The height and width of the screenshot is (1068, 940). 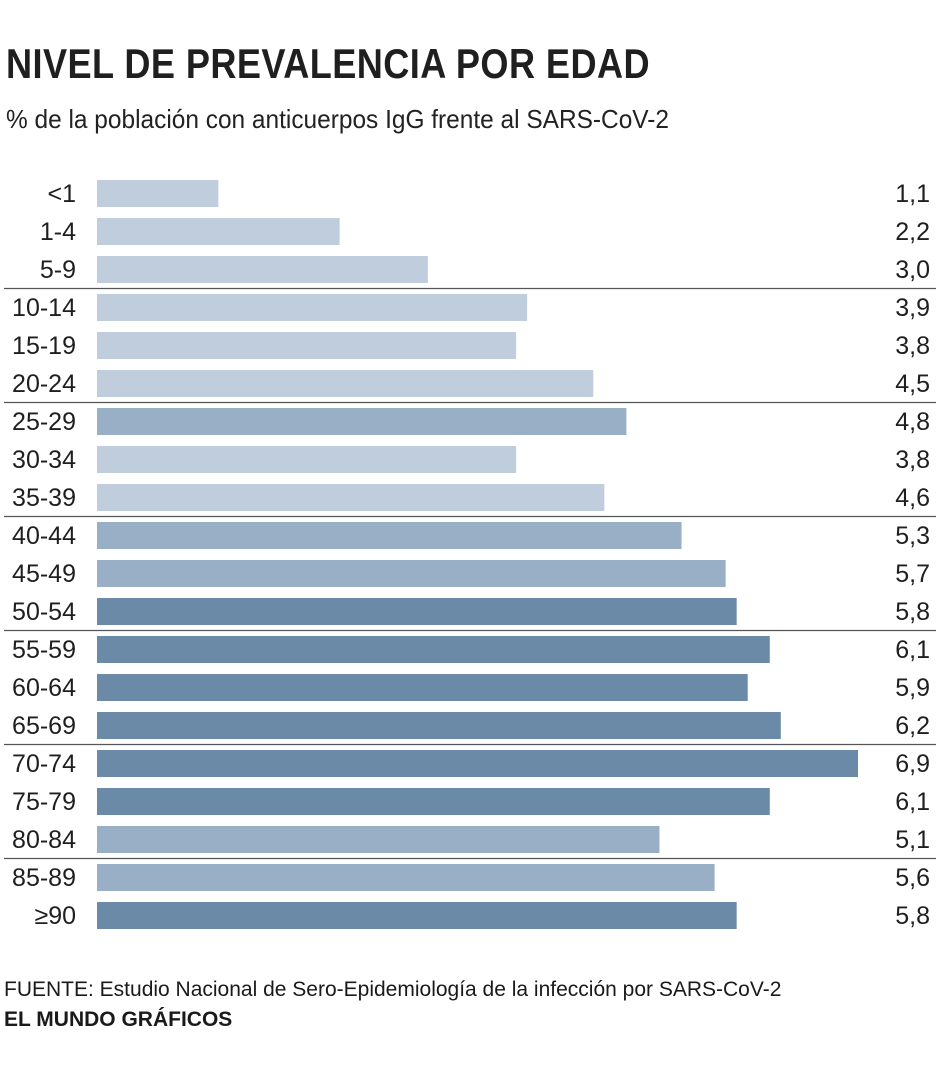 What do you see at coordinates (44, 574) in the screenshot?
I see `category-label: 45-49` at bounding box center [44, 574].